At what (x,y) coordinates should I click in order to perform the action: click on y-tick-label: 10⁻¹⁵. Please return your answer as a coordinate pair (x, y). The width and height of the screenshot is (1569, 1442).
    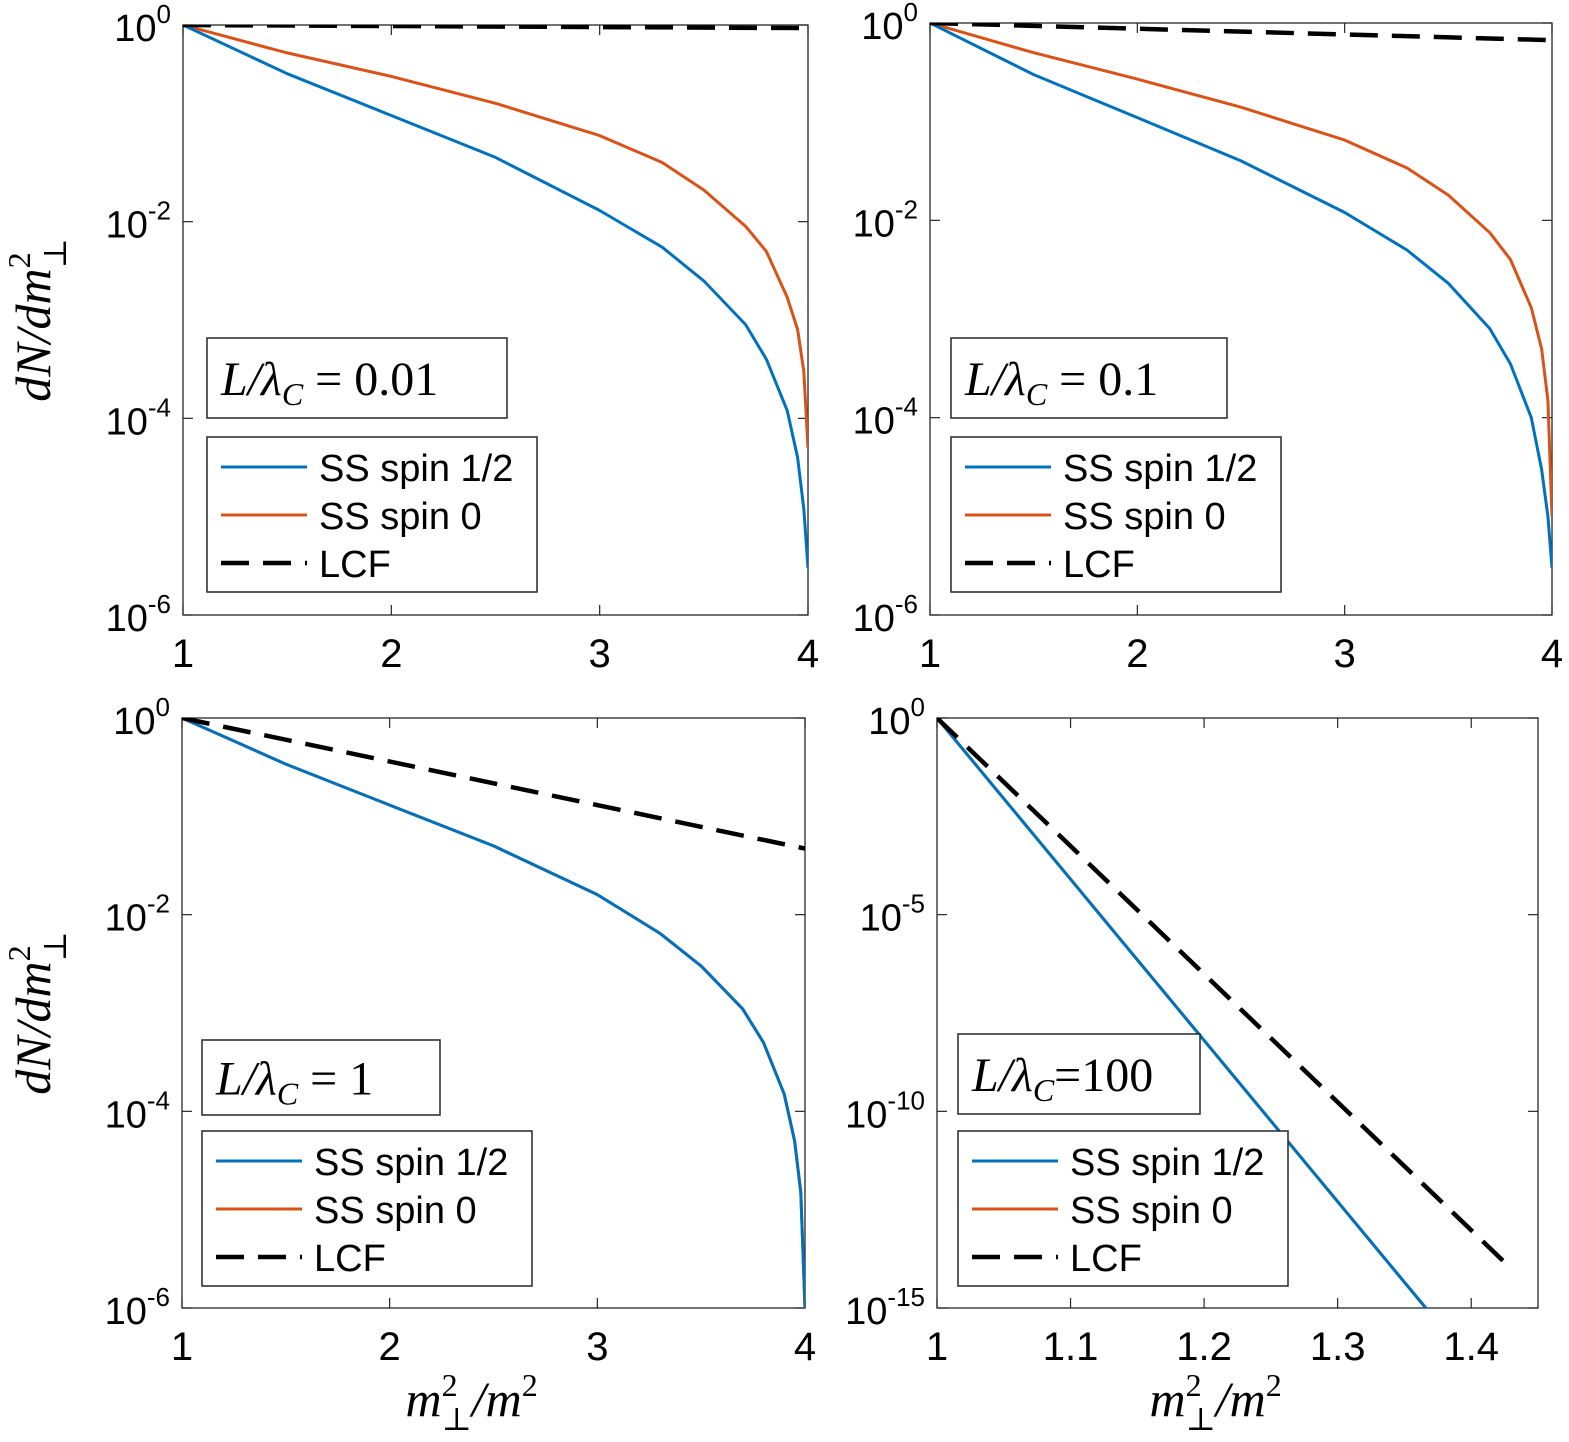
    Looking at the image, I should click on (885, 1307).